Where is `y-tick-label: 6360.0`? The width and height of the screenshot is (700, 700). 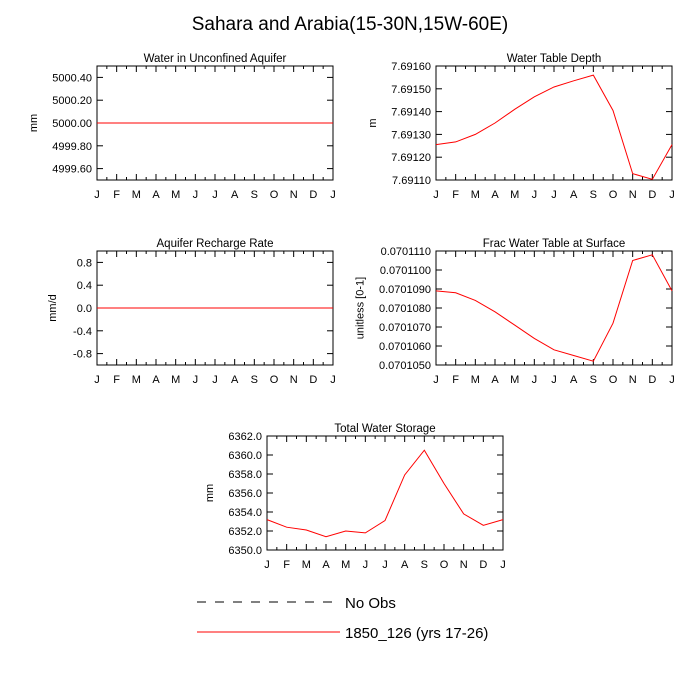 y-tick-label: 6360.0 is located at coordinates (245, 456).